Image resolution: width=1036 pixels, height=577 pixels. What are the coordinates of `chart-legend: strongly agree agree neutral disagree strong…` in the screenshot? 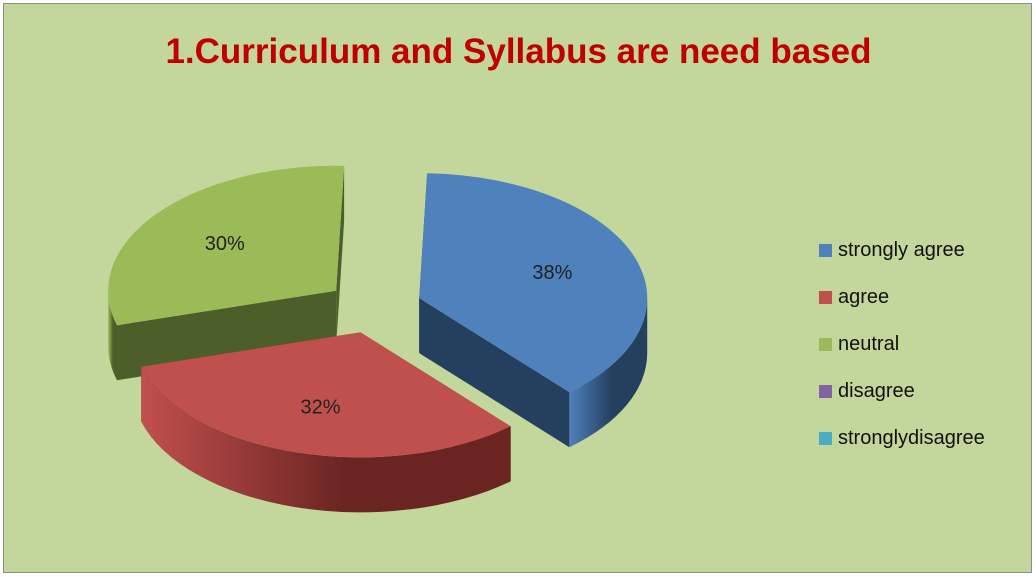 It's located at (902, 344).